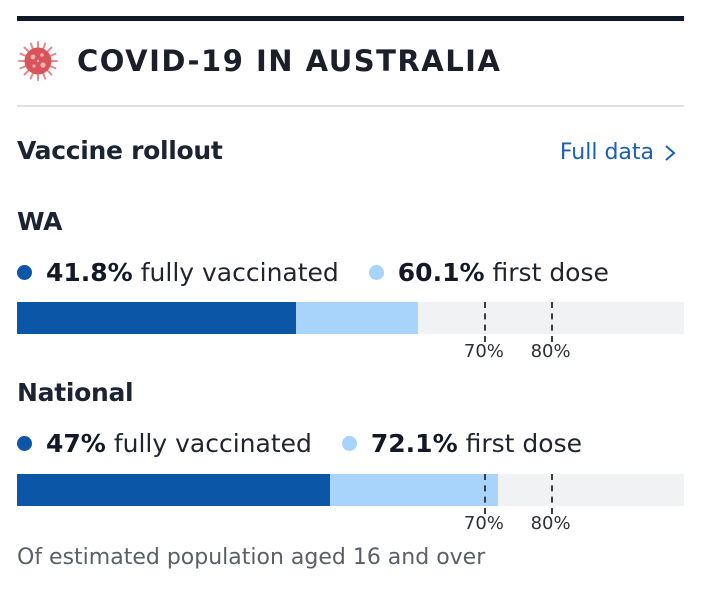 The width and height of the screenshot is (720, 606). Describe the element at coordinates (40, 221) in the screenshot. I see `region-name-wa: WA` at that location.